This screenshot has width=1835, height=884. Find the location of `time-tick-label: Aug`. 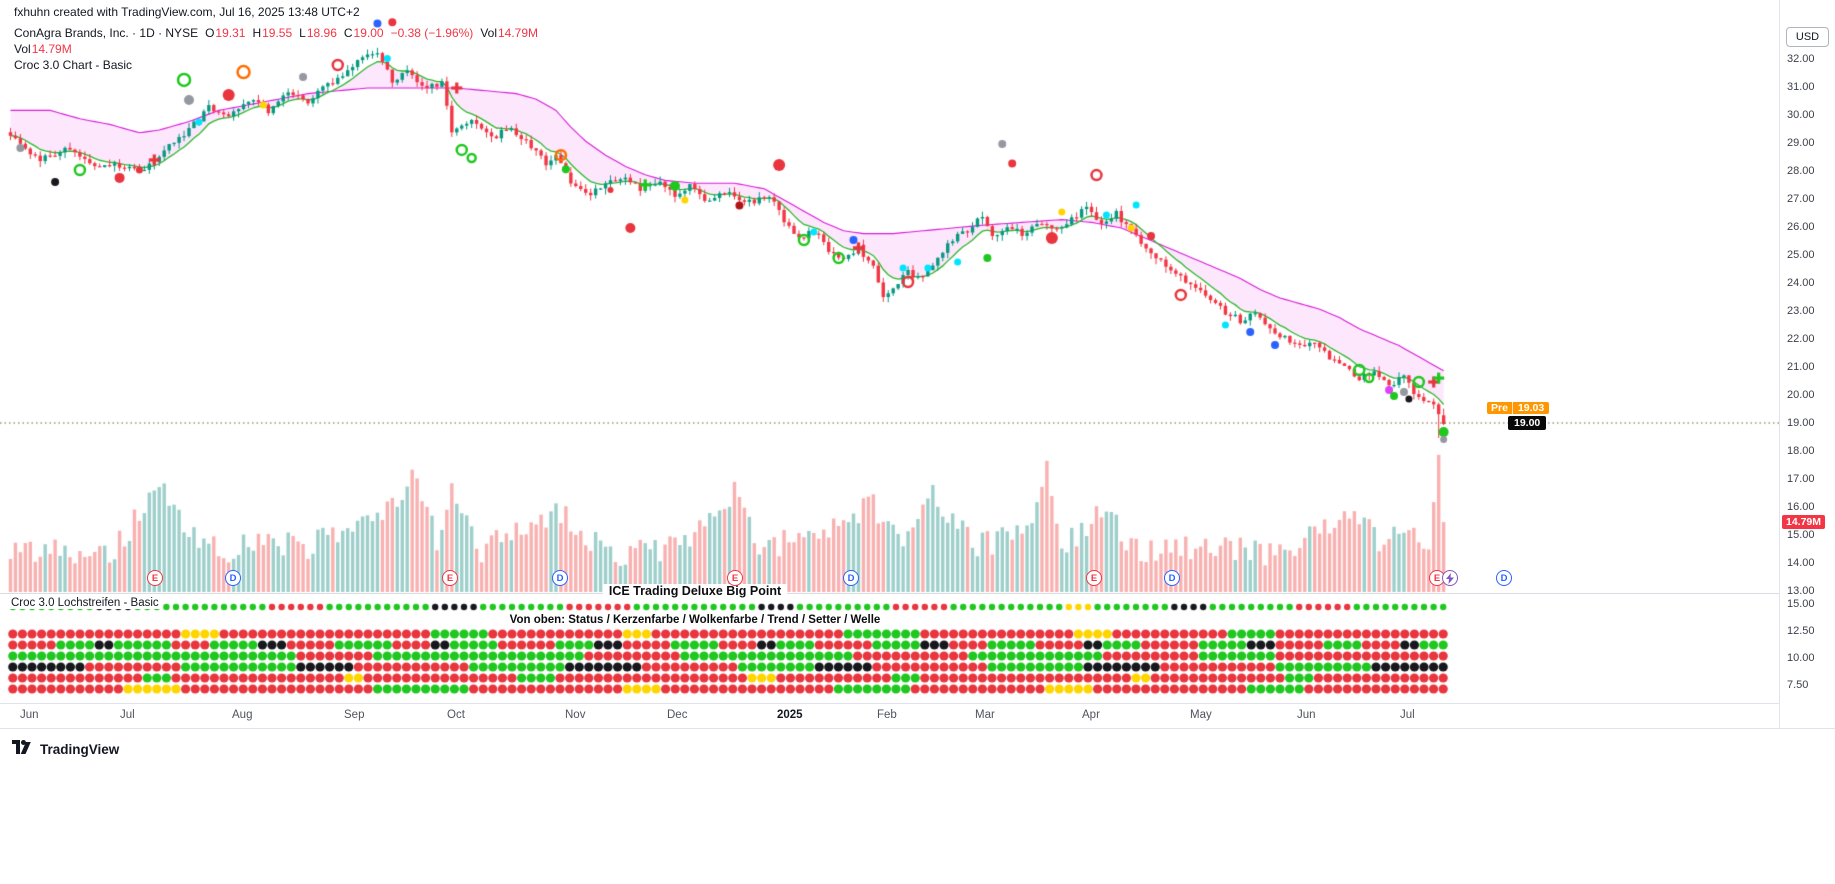

time-tick-label: Aug is located at coordinates (242, 715).